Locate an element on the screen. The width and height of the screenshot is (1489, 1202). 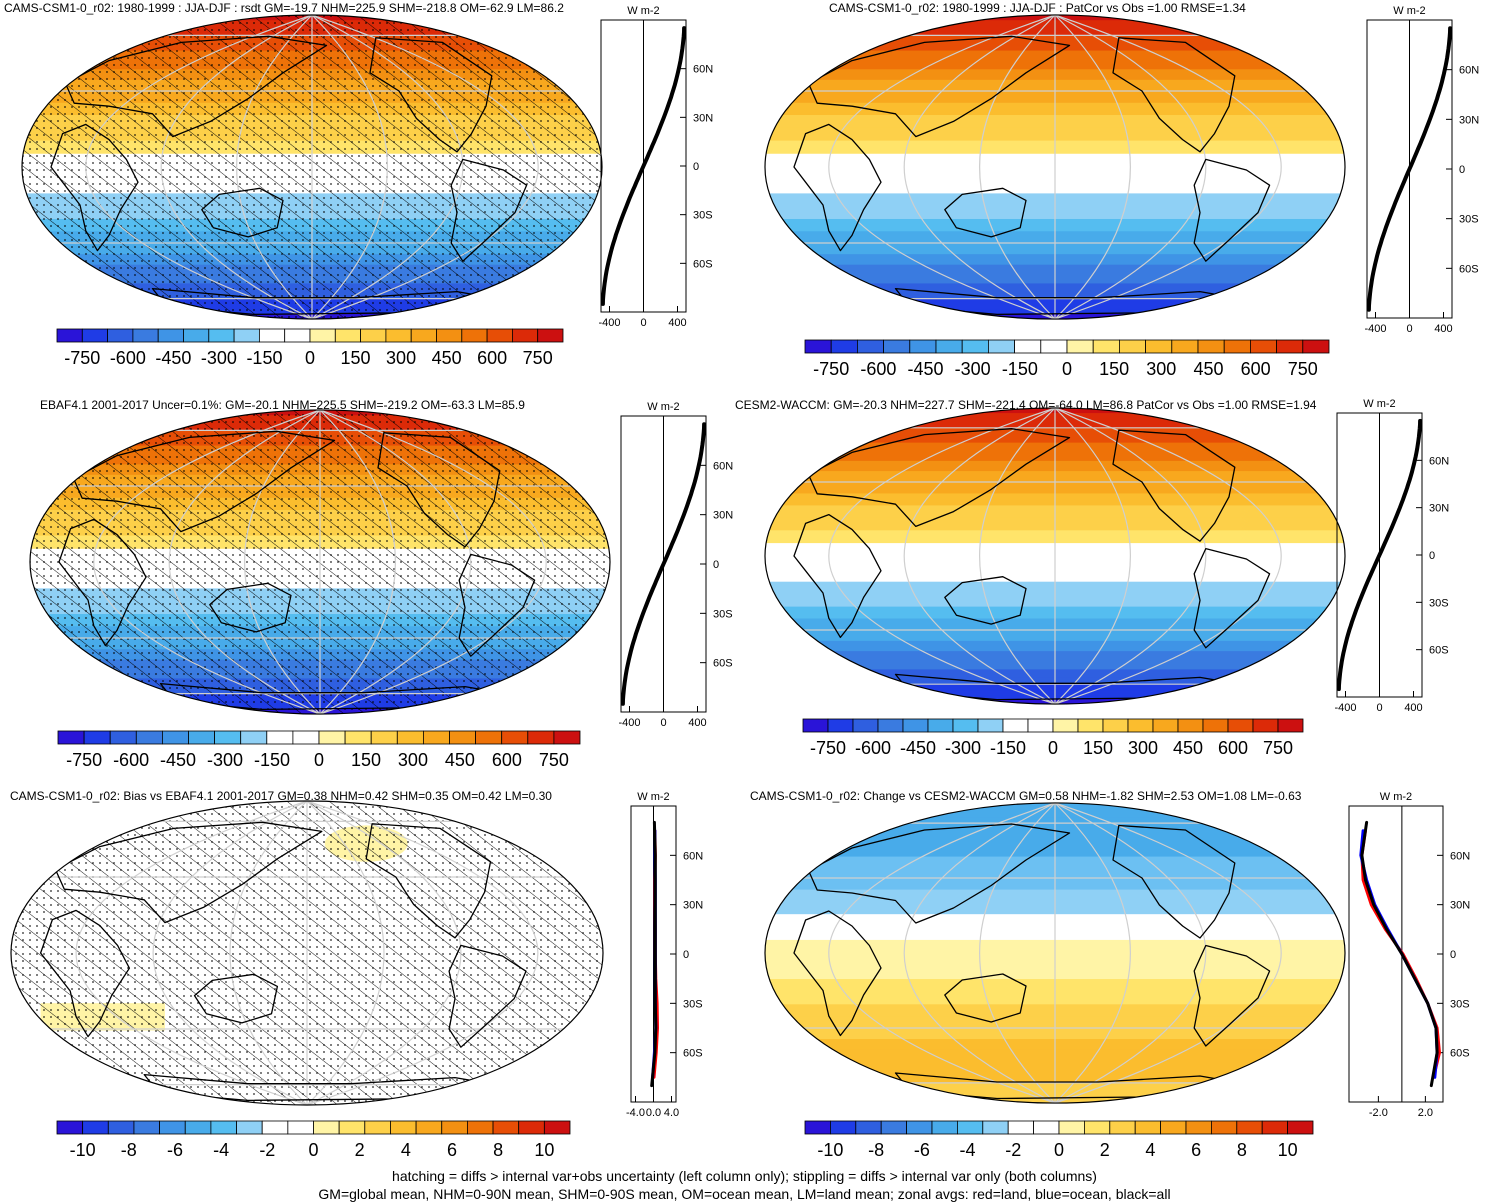
colorbar: -750 -600 -450 -300 -150 0 150 300 450 600 750 is located at coordinates (1053, 738).